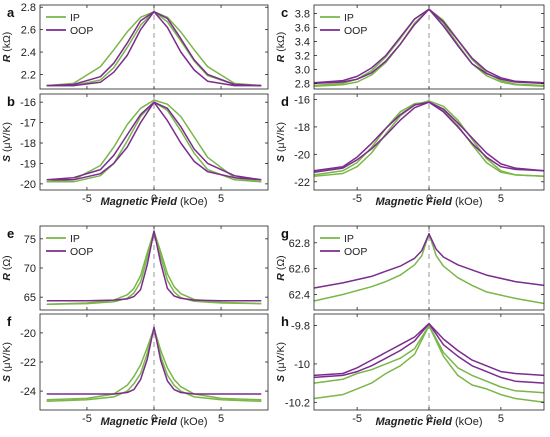  Describe the element at coordinates (28, 75) in the screenshot. I see `y-tick-label: 2.2` at that location.